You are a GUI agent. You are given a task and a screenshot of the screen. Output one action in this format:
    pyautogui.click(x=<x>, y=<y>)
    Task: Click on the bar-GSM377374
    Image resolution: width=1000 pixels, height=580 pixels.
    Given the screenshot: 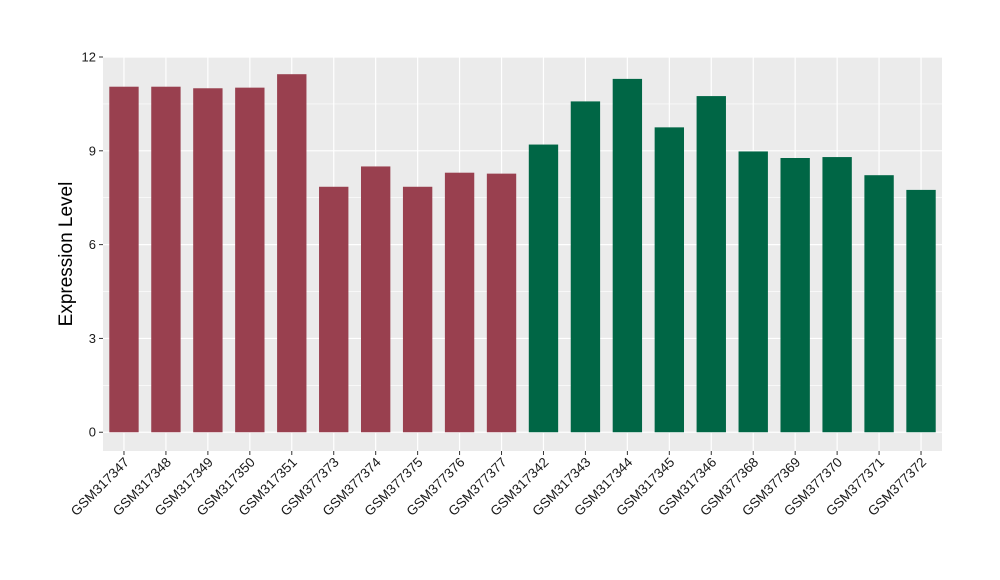 What is the action you would take?
    pyautogui.click(x=375, y=299)
    